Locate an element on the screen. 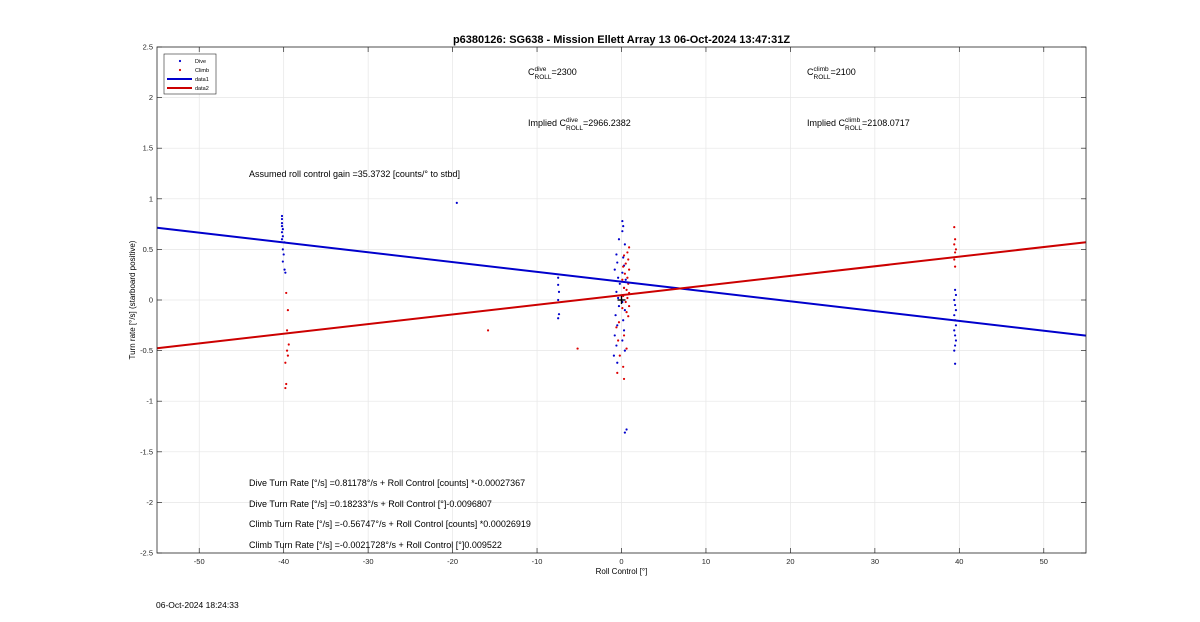  data2-fit-line is located at coordinates (621, 295).